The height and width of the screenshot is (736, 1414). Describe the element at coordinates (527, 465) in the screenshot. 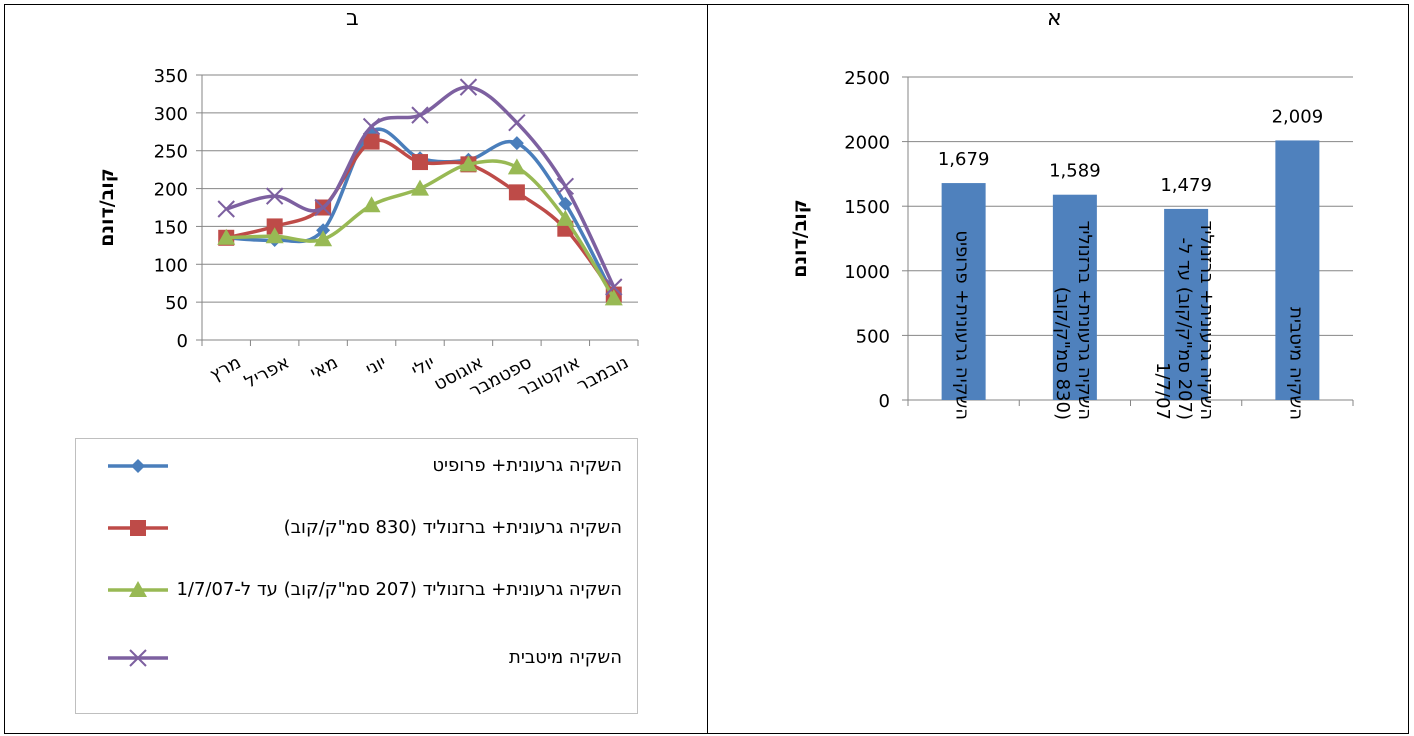

I see `legend-label-1: השקיה גרעונית+ פרופיט` at that location.